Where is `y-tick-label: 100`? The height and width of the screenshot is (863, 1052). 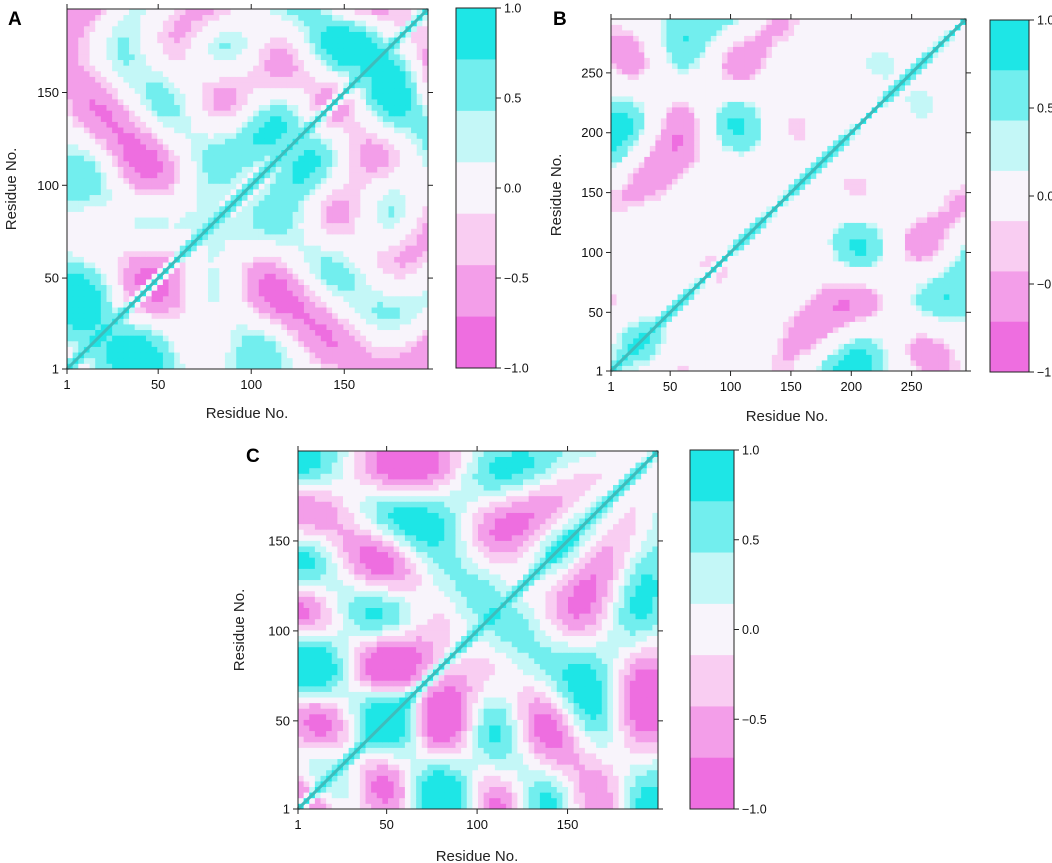
y-tick-label: 100 is located at coordinates (48, 185).